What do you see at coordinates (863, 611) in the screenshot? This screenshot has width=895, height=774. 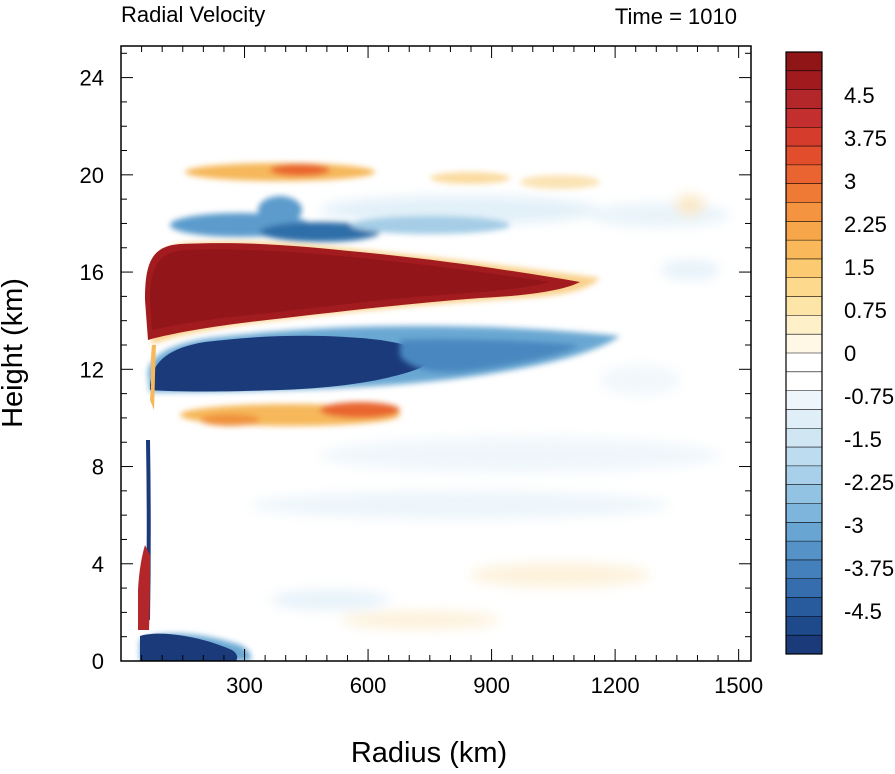 I see `colorbar-label: -4.5` at bounding box center [863, 611].